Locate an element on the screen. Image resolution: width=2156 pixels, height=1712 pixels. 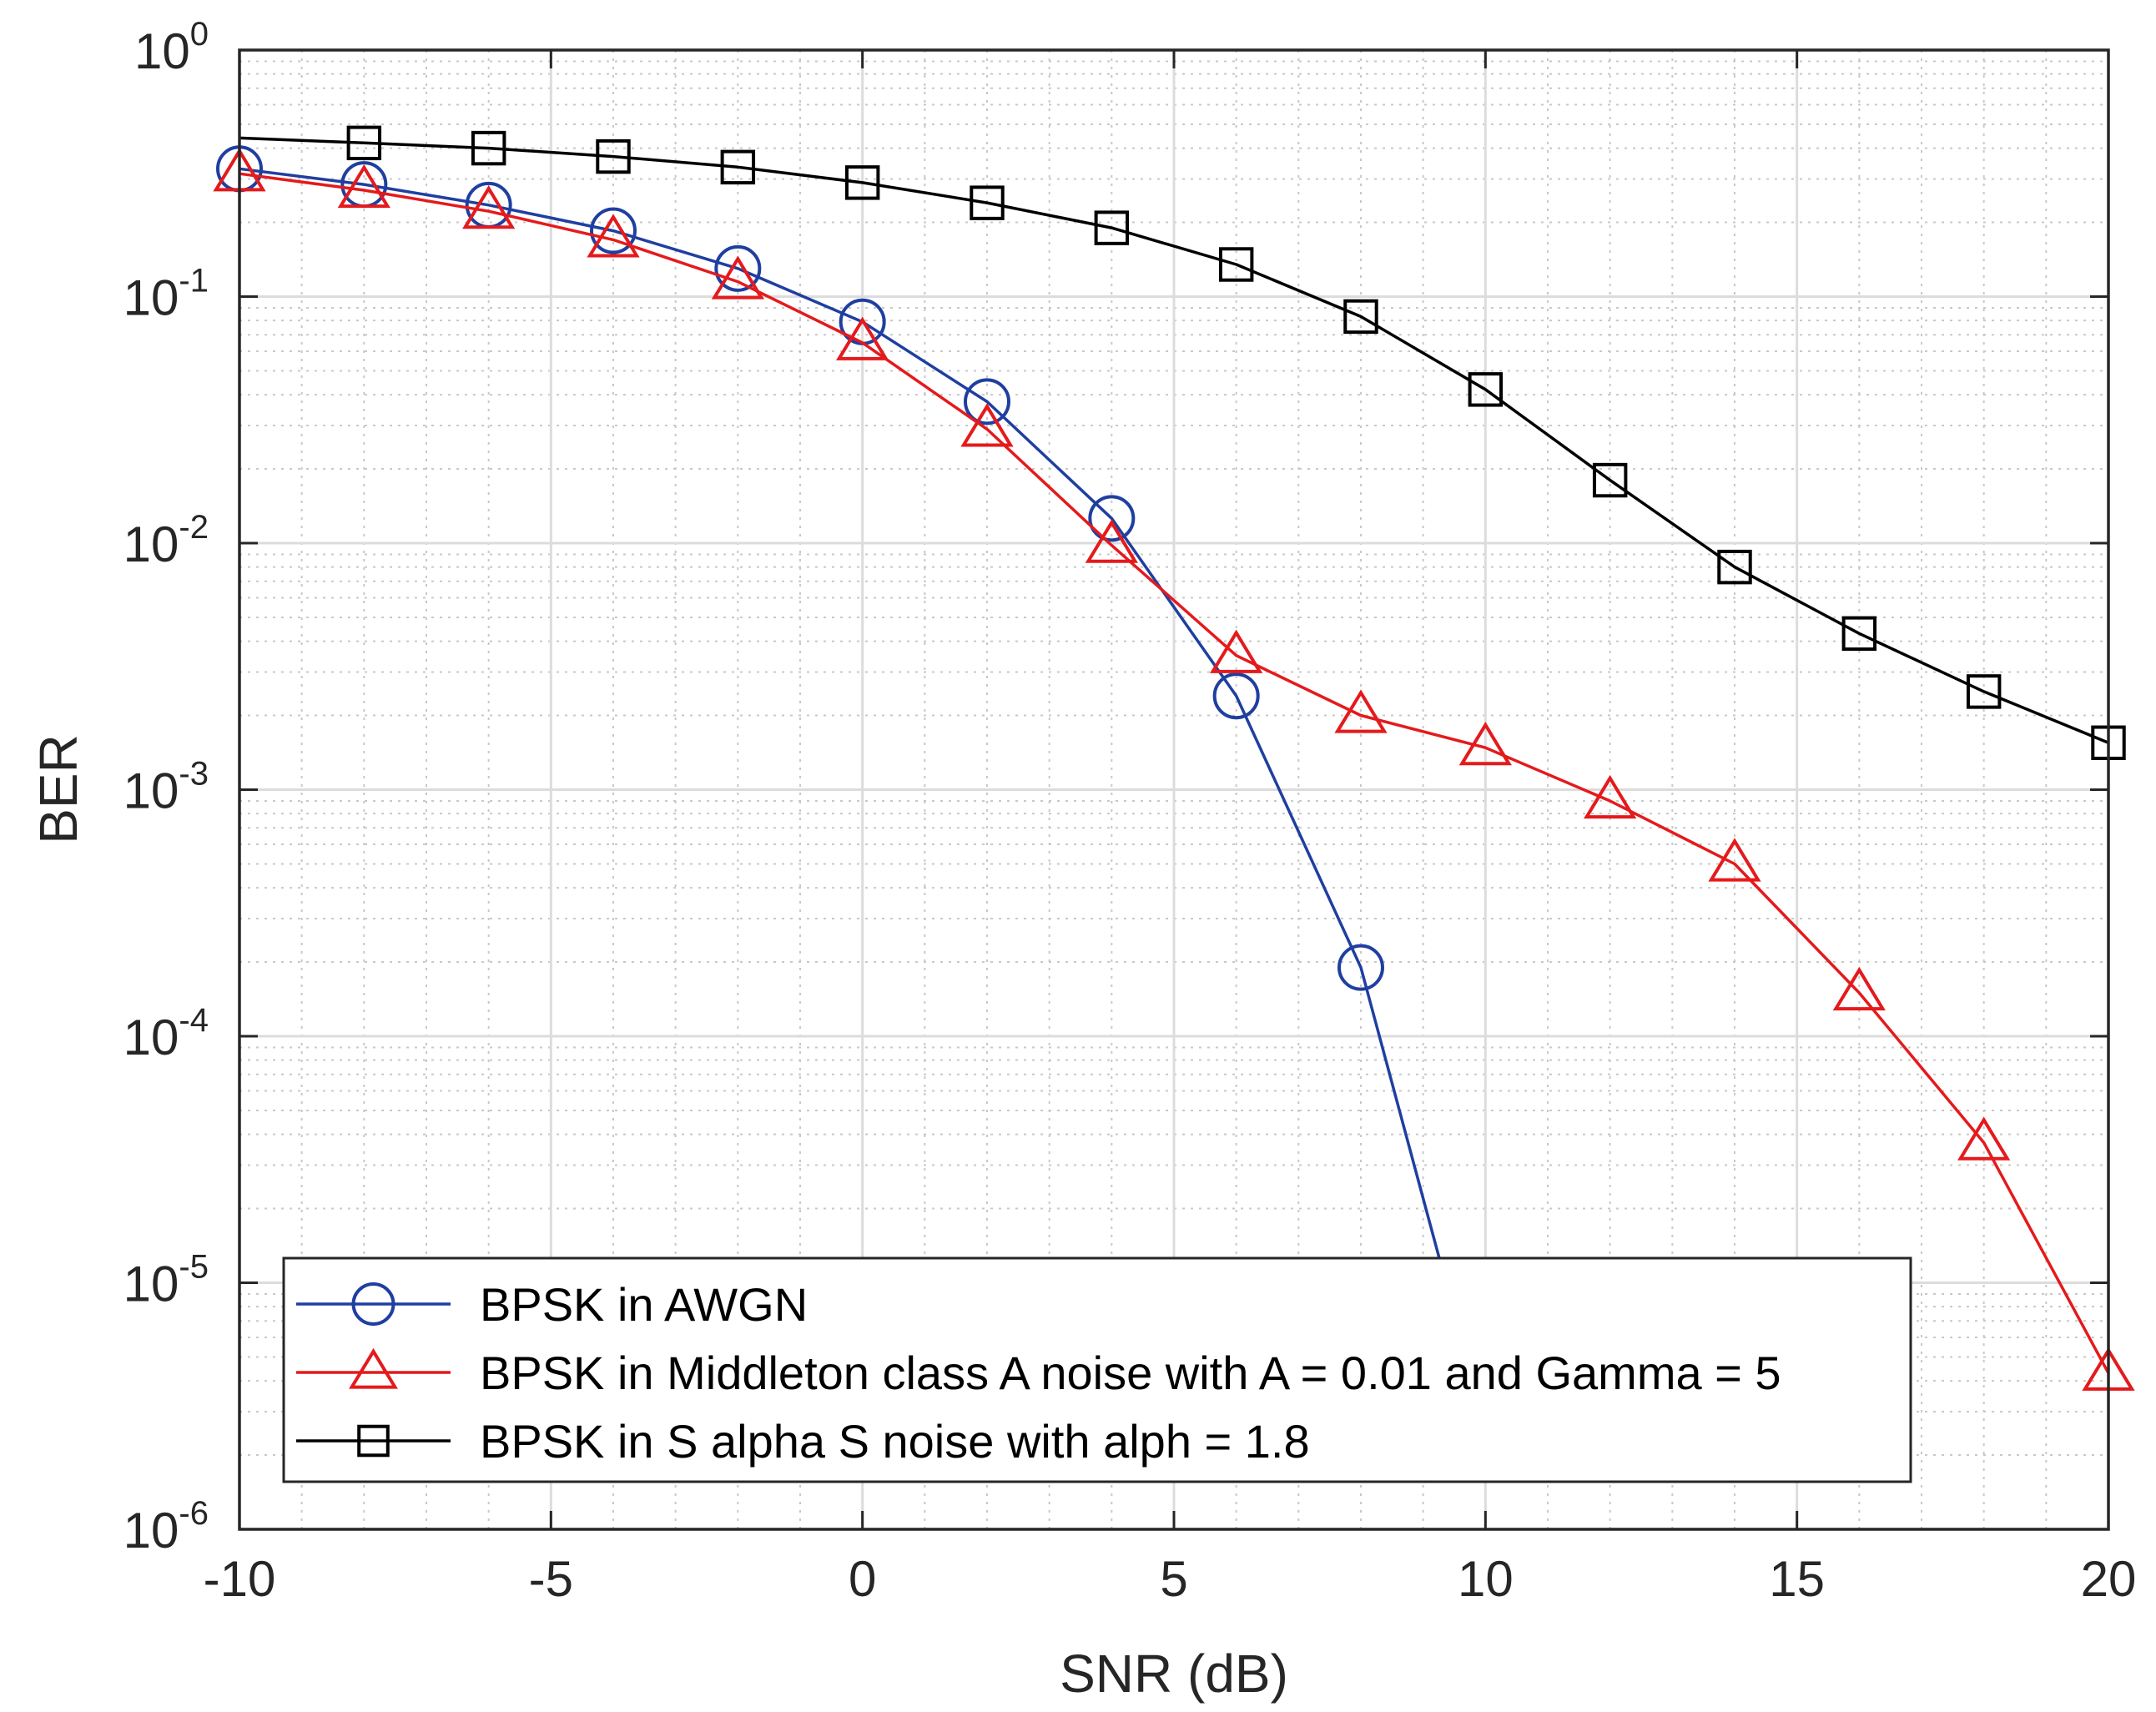
y-tick-label: 10⁻⁶ is located at coordinates (166, 1526).